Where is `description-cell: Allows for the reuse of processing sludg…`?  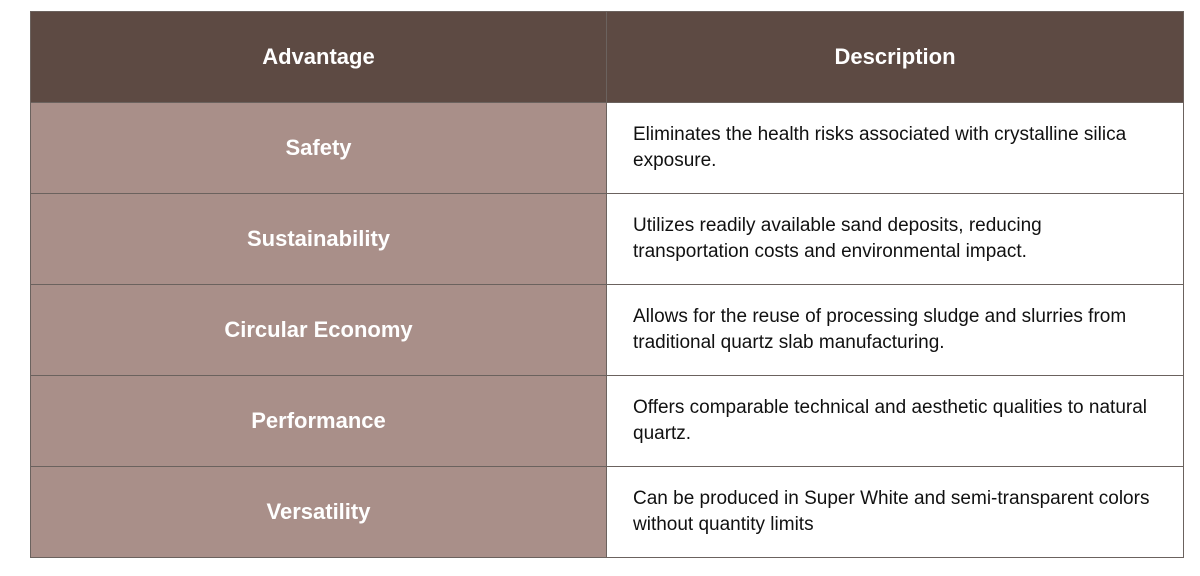
description-cell: Allows for the reuse of processing sludg… is located at coordinates (895, 330).